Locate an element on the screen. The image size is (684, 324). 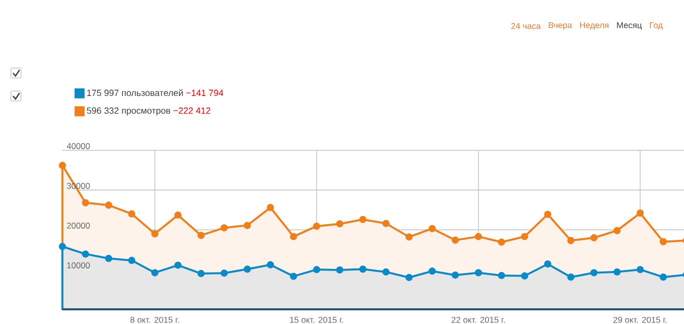
x-tick-label: 8 окт. 2015 г. is located at coordinates (154, 319).